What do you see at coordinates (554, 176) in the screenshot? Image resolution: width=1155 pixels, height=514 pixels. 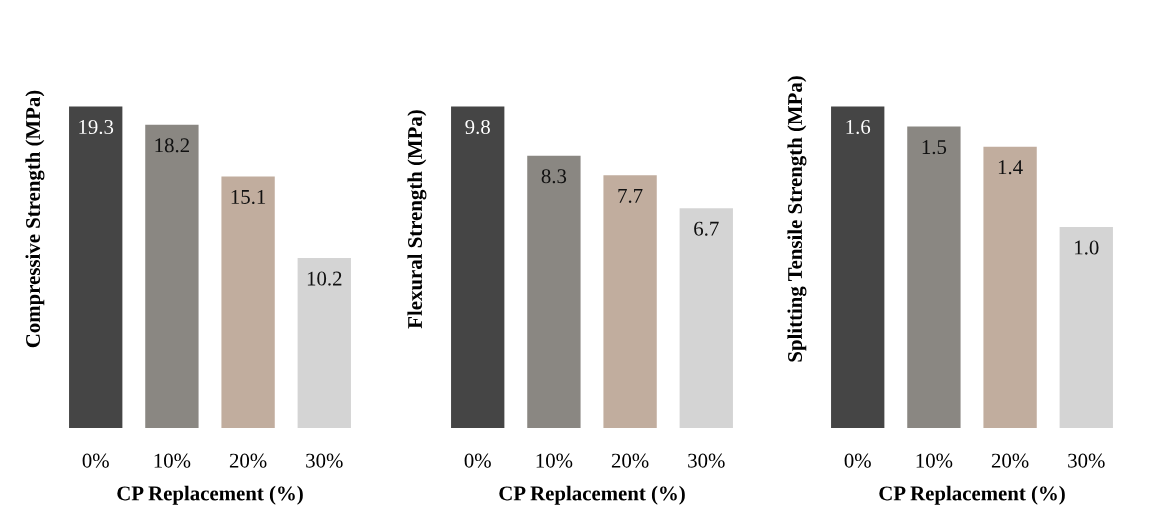 I see `data-label: 8.3` at bounding box center [554, 176].